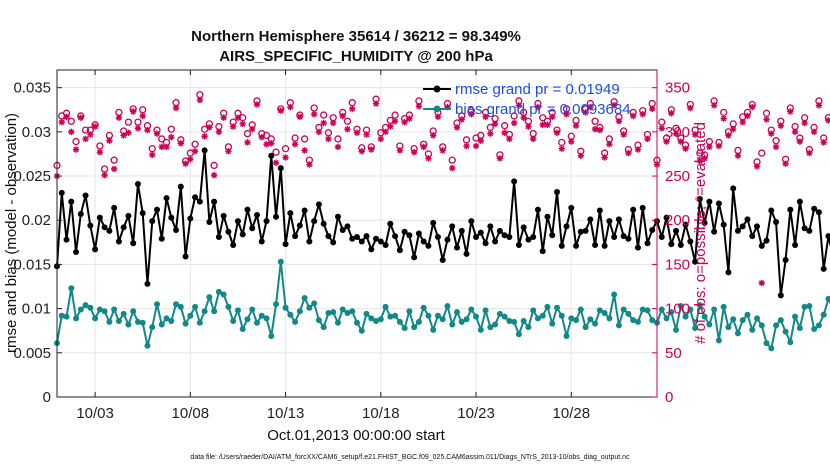 The height and width of the screenshot is (470, 830). What do you see at coordinates (36, 220) in the screenshot?
I see `y-tick-label: 0.02` at bounding box center [36, 220].